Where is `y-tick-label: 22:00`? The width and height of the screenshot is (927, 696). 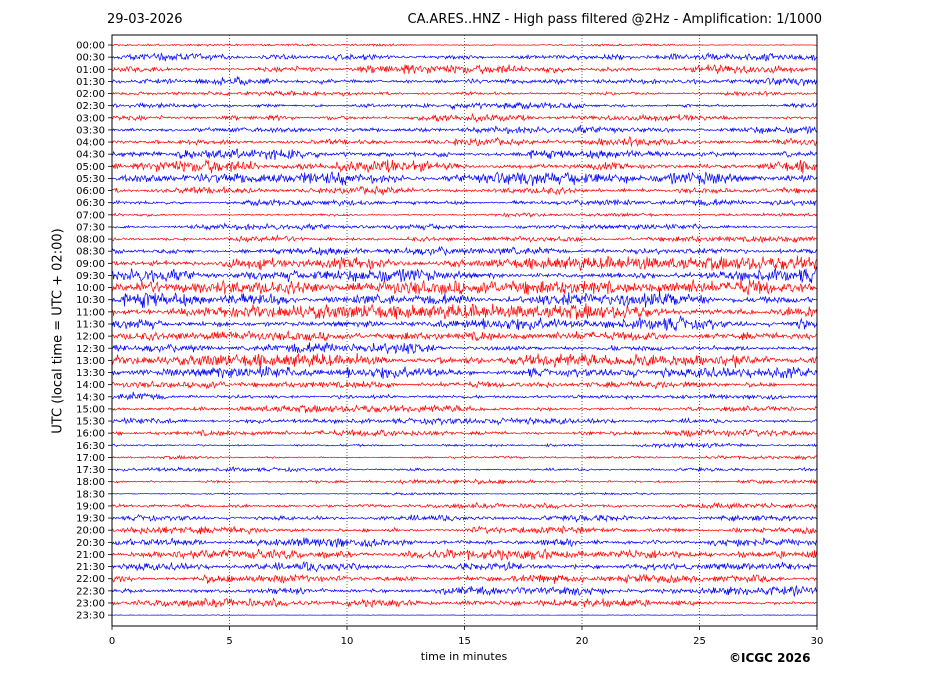 y-tick-label: 22:00 is located at coordinates (90, 579).